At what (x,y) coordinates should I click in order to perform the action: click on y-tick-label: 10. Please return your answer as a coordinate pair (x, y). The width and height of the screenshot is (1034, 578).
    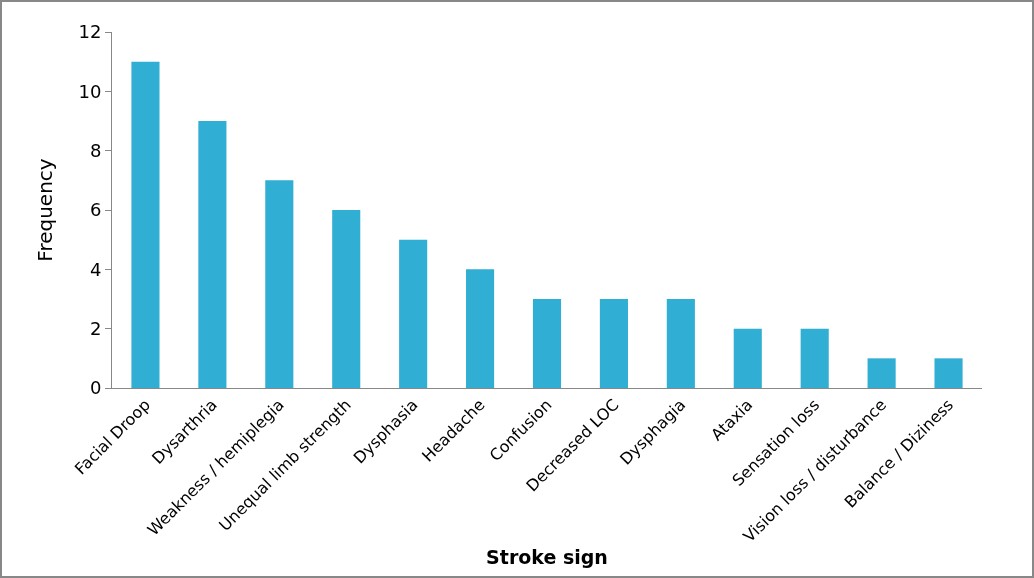
    Looking at the image, I should click on (90, 91).